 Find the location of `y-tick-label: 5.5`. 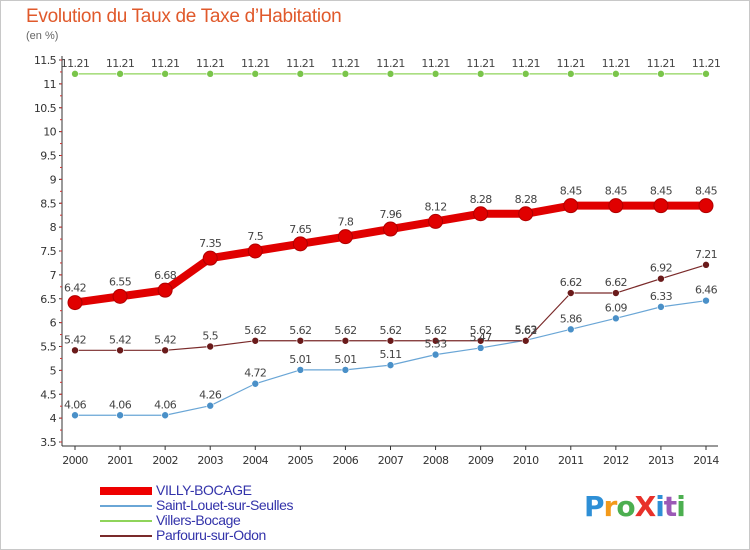

y-tick-label: 5.5 is located at coordinates (48, 347).